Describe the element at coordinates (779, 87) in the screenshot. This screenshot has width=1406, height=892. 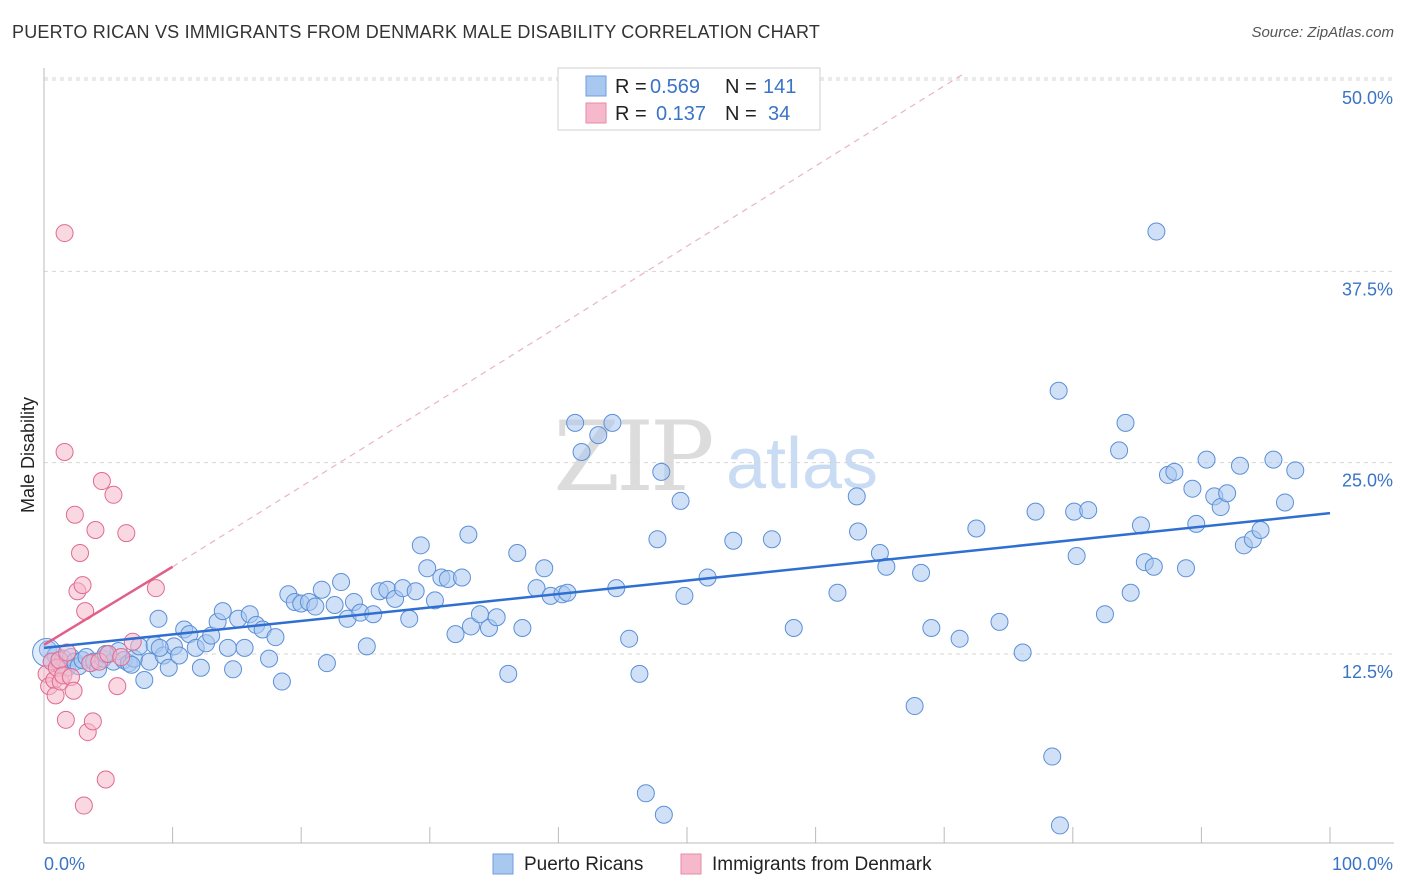
I see `legend-n-value-1: 141` at that location.